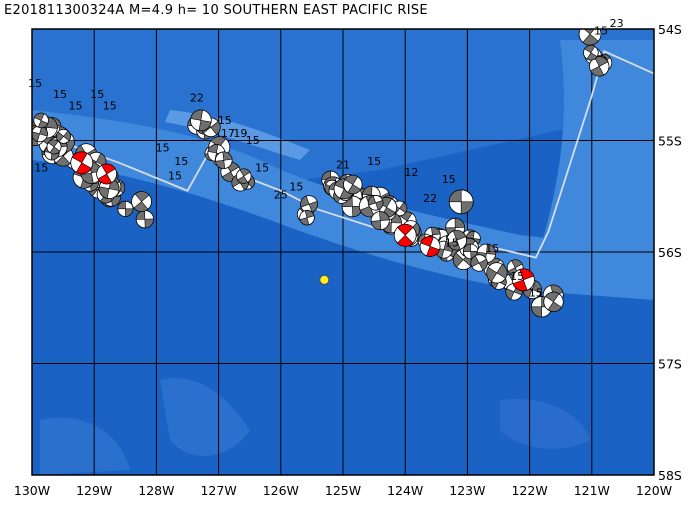 The height and width of the screenshot is (505, 699). I want to click on longitude-label: 125W, so click(343, 490).